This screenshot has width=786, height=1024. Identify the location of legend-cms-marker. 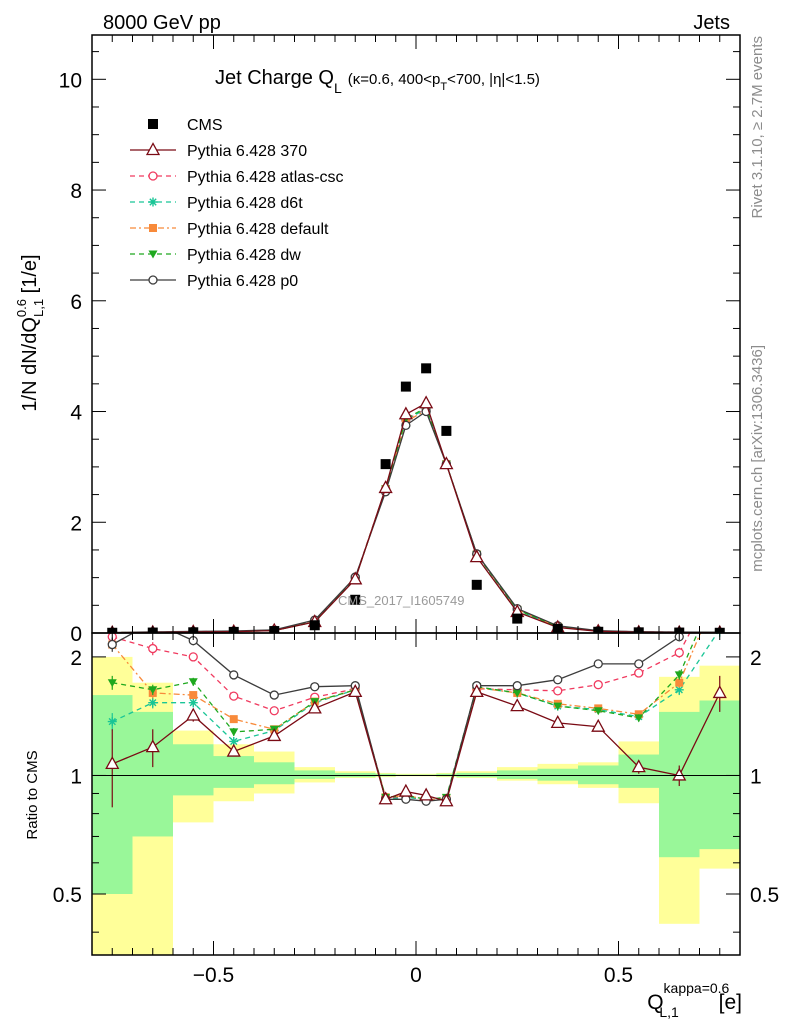
(153, 124).